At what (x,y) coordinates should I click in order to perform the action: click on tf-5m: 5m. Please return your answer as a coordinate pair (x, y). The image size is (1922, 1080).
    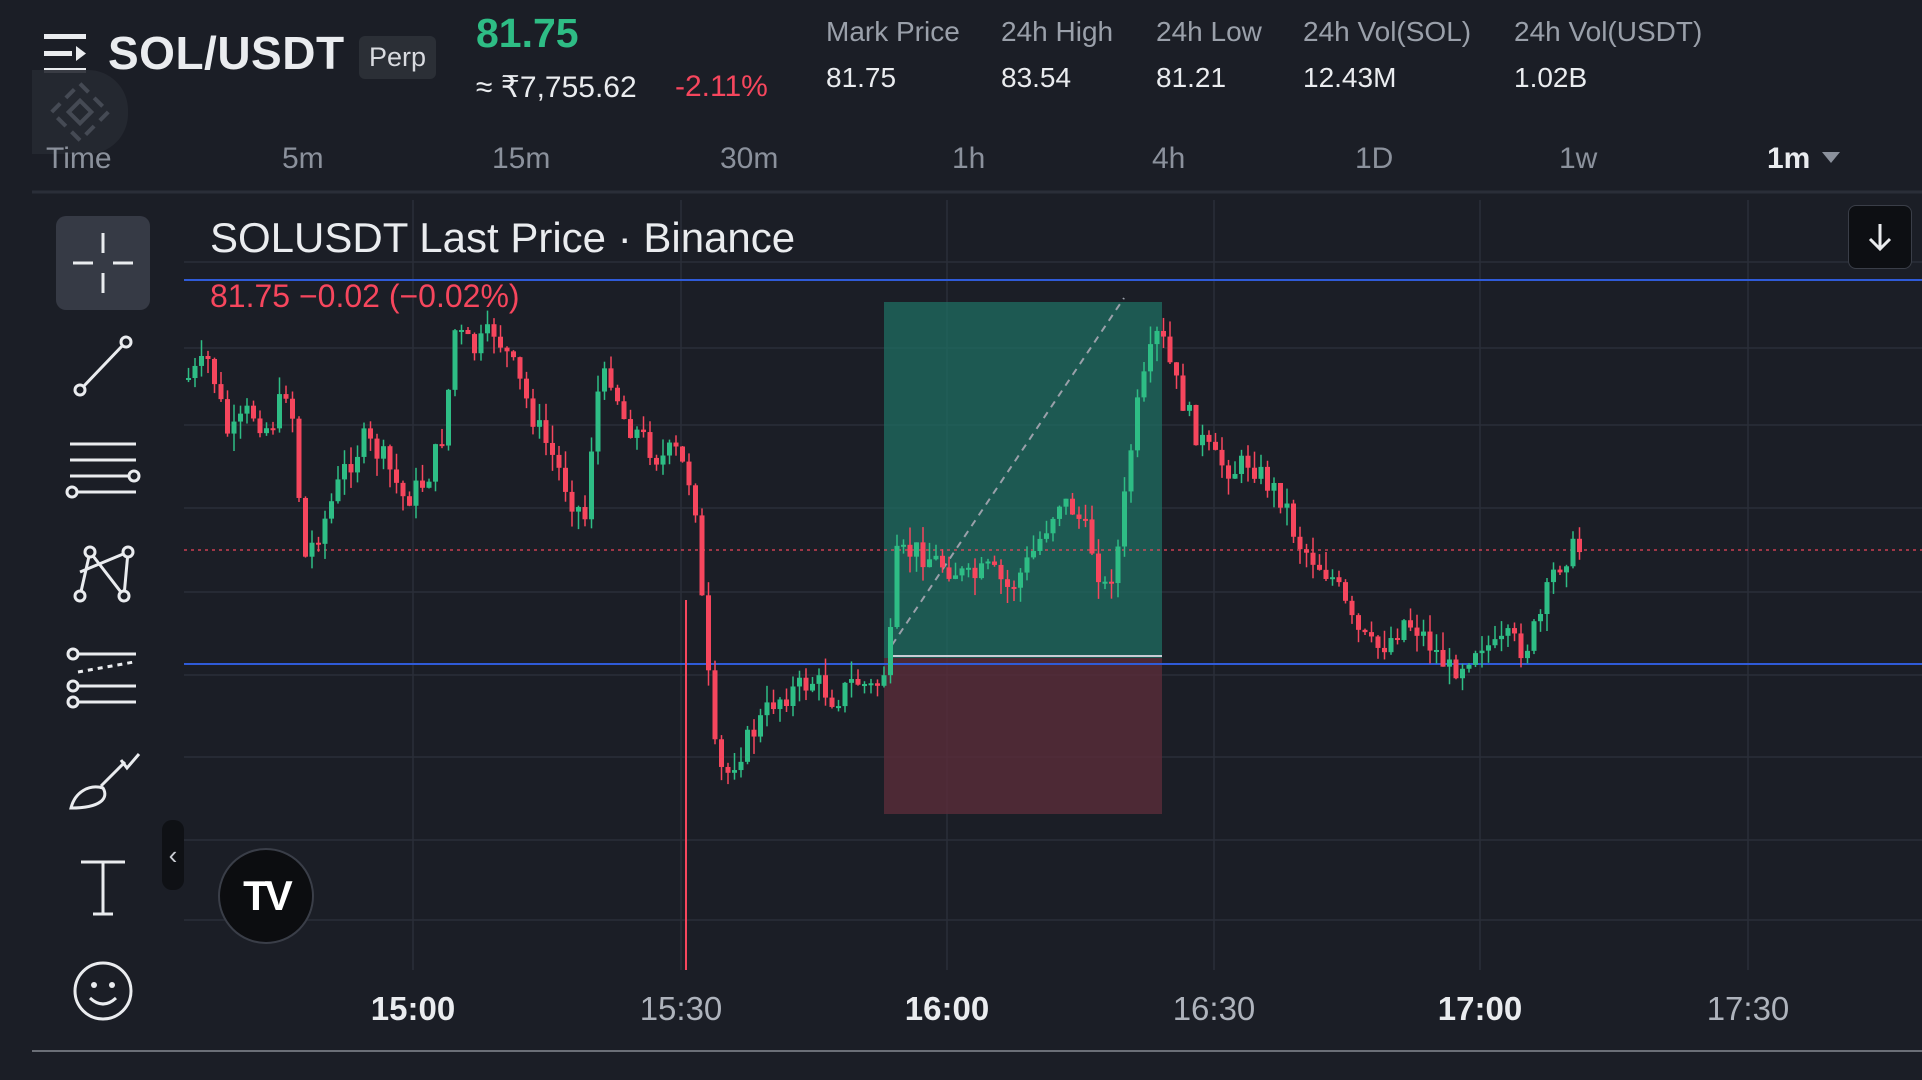
    Looking at the image, I should click on (303, 158).